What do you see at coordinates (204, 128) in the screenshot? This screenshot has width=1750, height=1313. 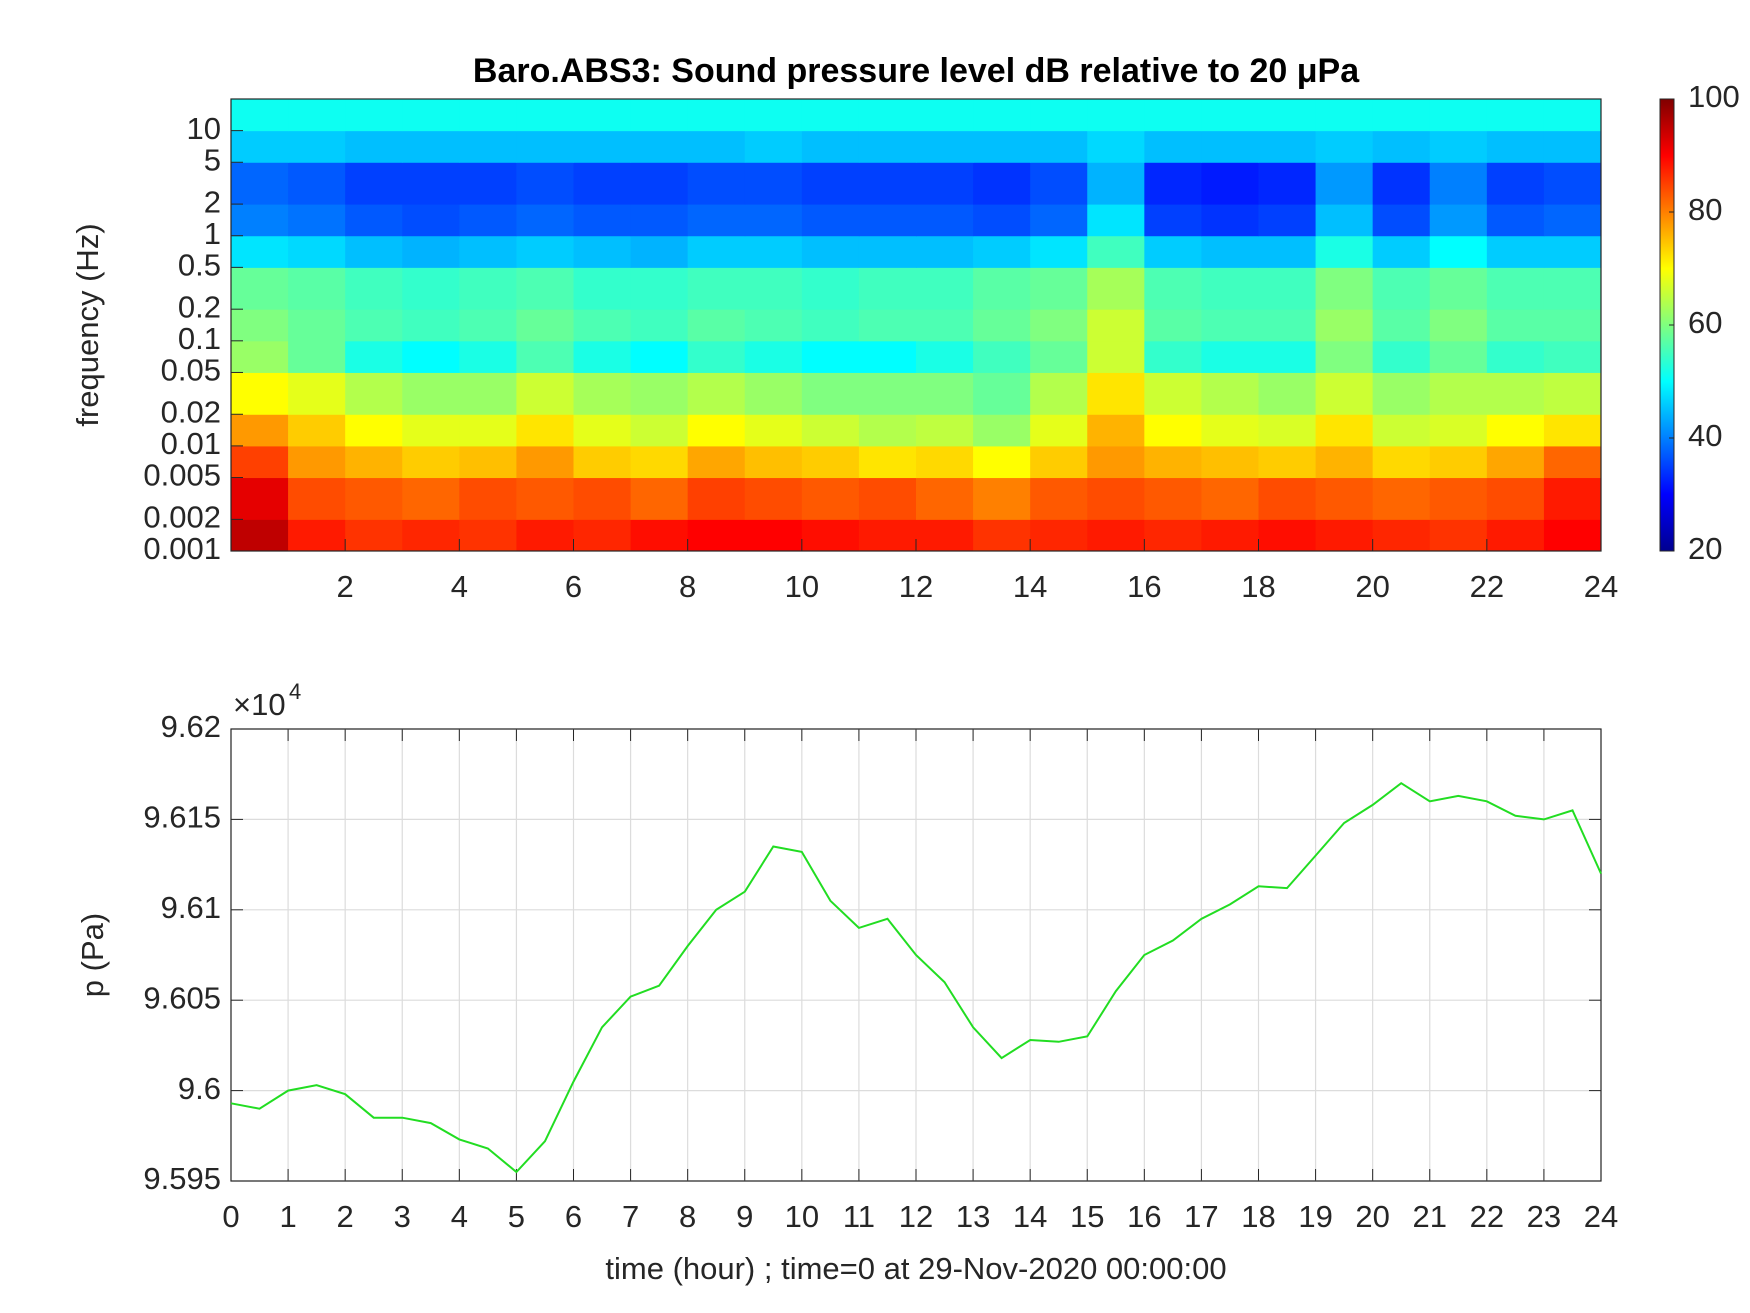 I see `y-tick-label: 10` at bounding box center [204, 128].